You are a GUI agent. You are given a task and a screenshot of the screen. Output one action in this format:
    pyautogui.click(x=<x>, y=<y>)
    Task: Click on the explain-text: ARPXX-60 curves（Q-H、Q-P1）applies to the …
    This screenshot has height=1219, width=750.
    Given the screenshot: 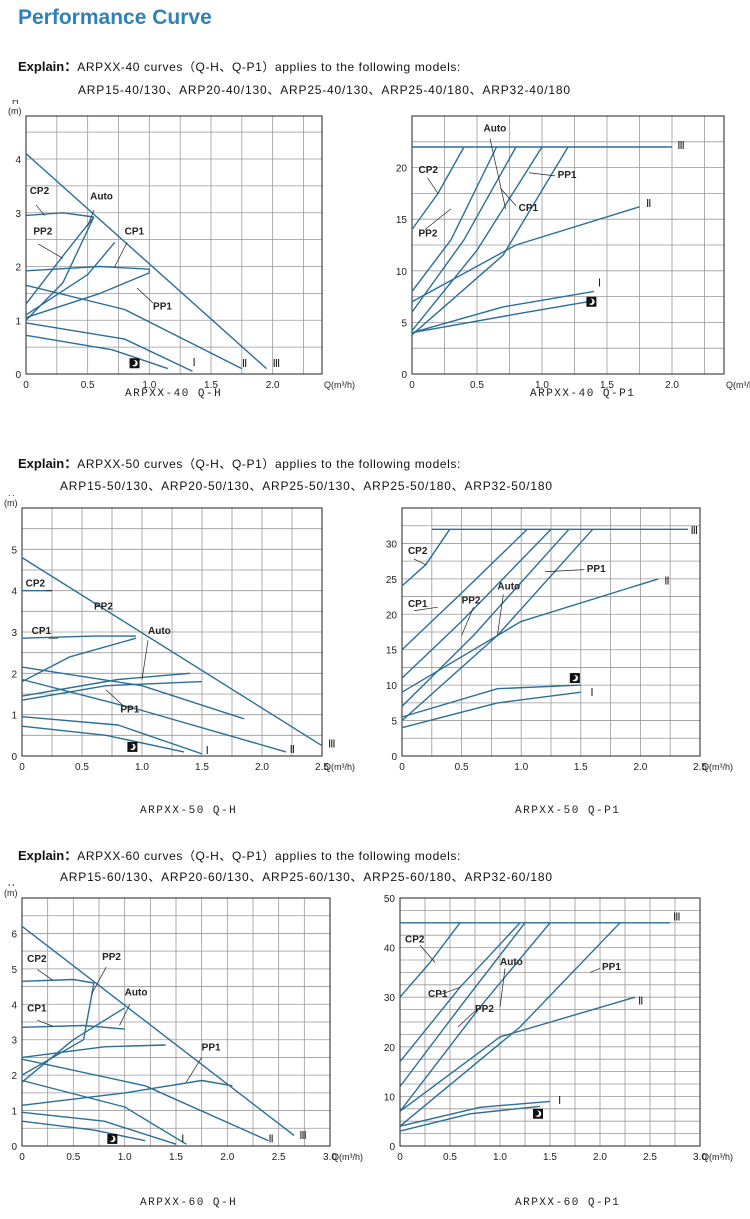 What is the action you would take?
    pyautogui.click(x=269, y=856)
    